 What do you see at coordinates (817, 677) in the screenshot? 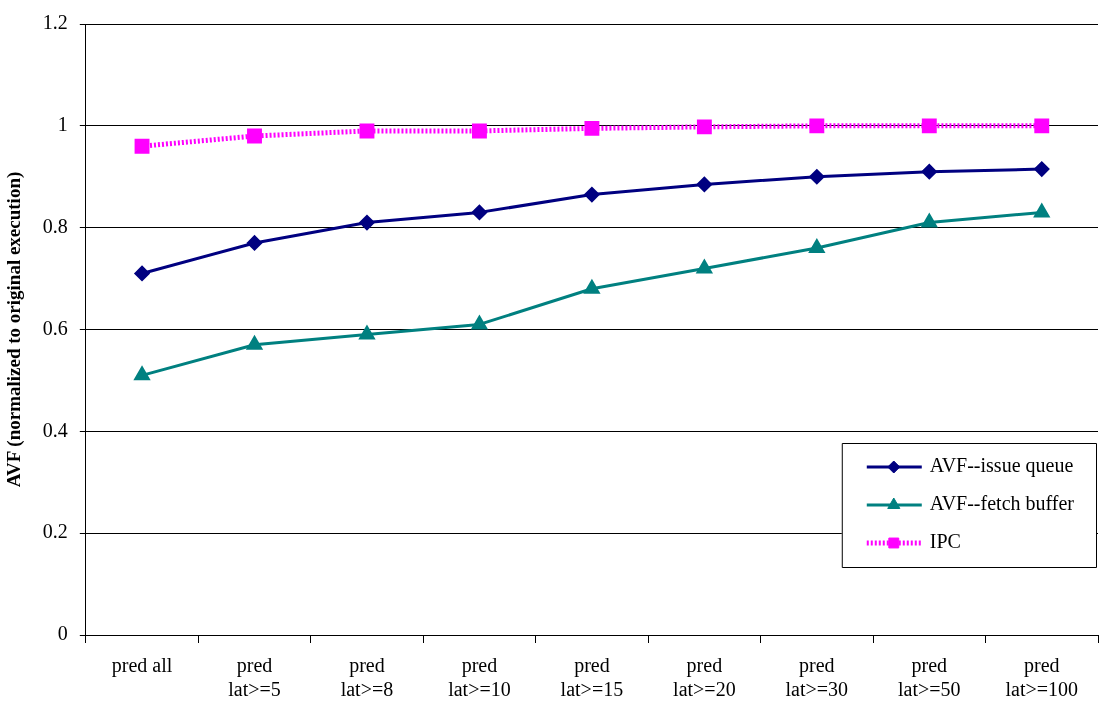
I see `x-tick-label: pred lat>=30` at bounding box center [817, 677].